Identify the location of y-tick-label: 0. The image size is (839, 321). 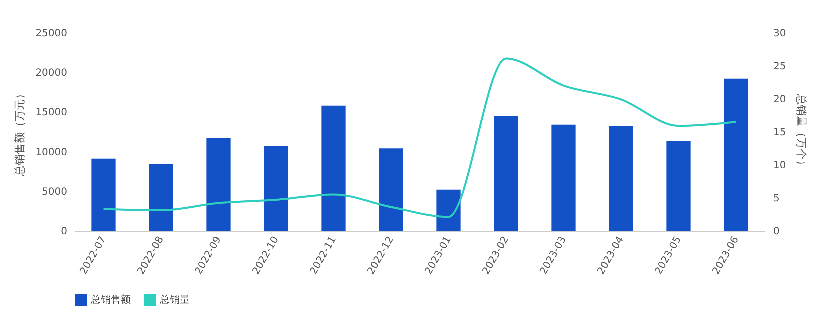
(64, 232).